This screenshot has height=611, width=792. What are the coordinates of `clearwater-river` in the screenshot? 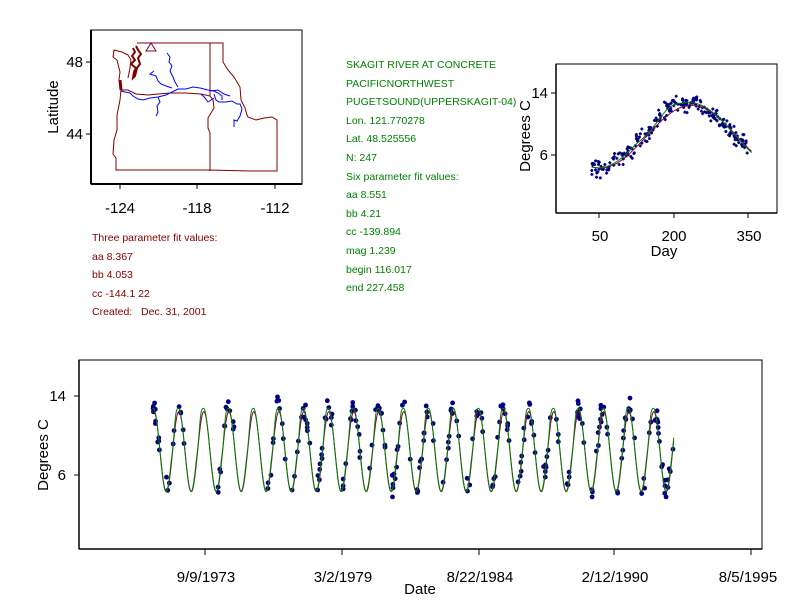 It's located at (220, 93).